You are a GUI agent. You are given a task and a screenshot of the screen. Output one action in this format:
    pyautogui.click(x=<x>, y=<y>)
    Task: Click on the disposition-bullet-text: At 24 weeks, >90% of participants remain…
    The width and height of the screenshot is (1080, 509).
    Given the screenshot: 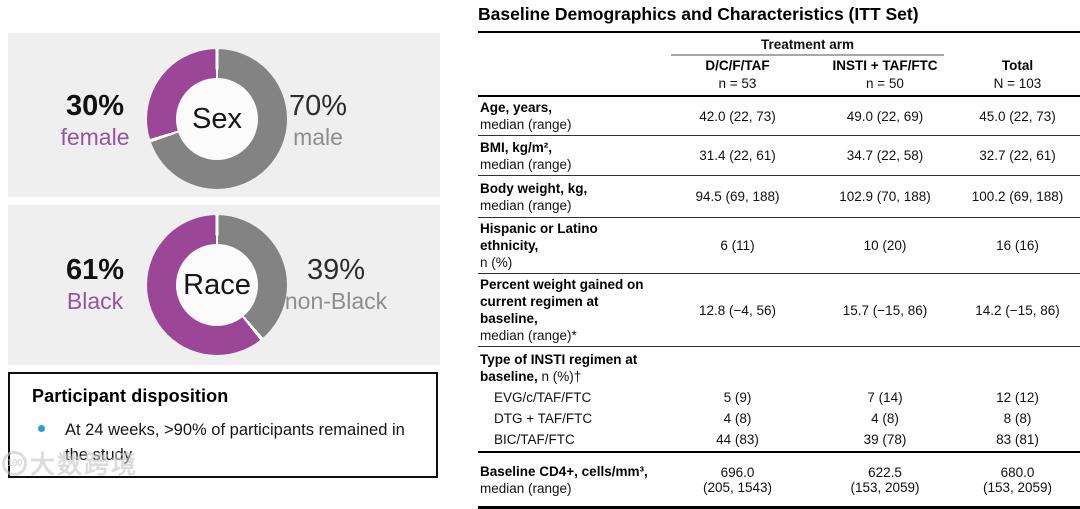 What is the action you would take?
    pyautogui.click(x=235, y=442)
    